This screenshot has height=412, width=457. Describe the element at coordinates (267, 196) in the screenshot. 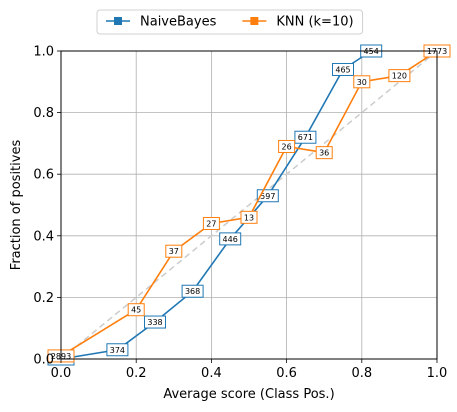

I see `data-point-count-label: 597` at that location.